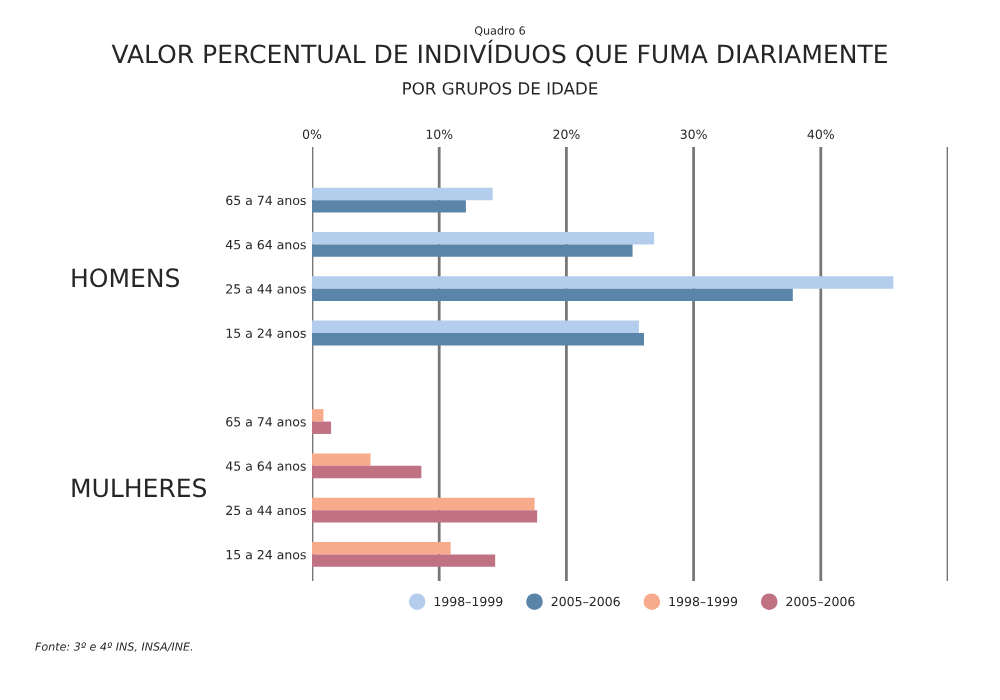 This screenshot has width=1000, height=700. Describe the element at coordinates (500, 88) in the screenshot. I see `chart-subtitle: POR GRUPOS DE IDADE` at that location.